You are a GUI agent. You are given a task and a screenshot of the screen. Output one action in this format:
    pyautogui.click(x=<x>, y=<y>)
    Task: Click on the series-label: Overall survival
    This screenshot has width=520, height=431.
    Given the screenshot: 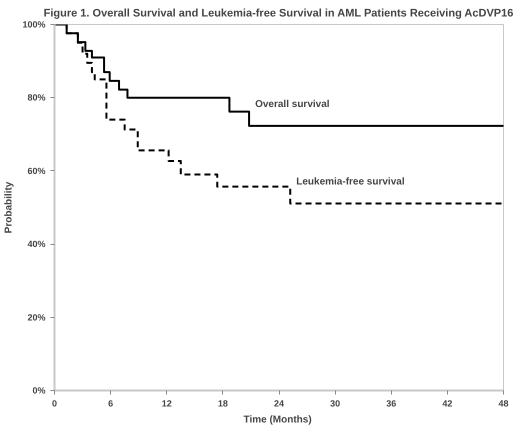 What is the action you would take?
    pyautogui.click(x=292, y=104)
    